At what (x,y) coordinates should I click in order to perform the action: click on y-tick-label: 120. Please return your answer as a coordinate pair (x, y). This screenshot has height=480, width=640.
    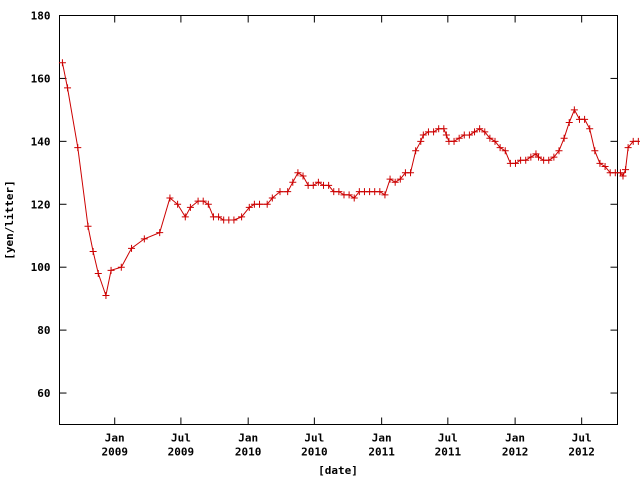
    Looking at the image, I should click on (41, 204).